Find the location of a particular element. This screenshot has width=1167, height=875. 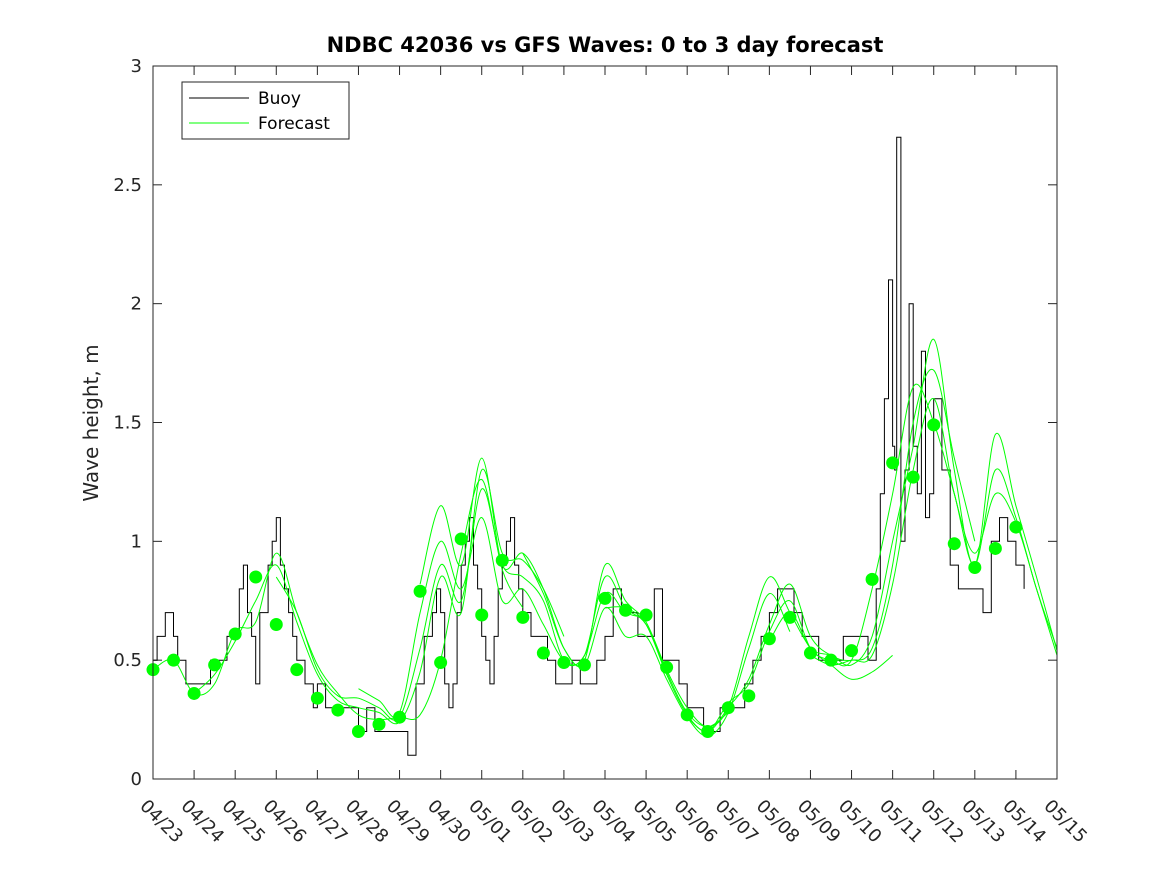

y-tick-label: 0 is located at coordinates (136, 779).